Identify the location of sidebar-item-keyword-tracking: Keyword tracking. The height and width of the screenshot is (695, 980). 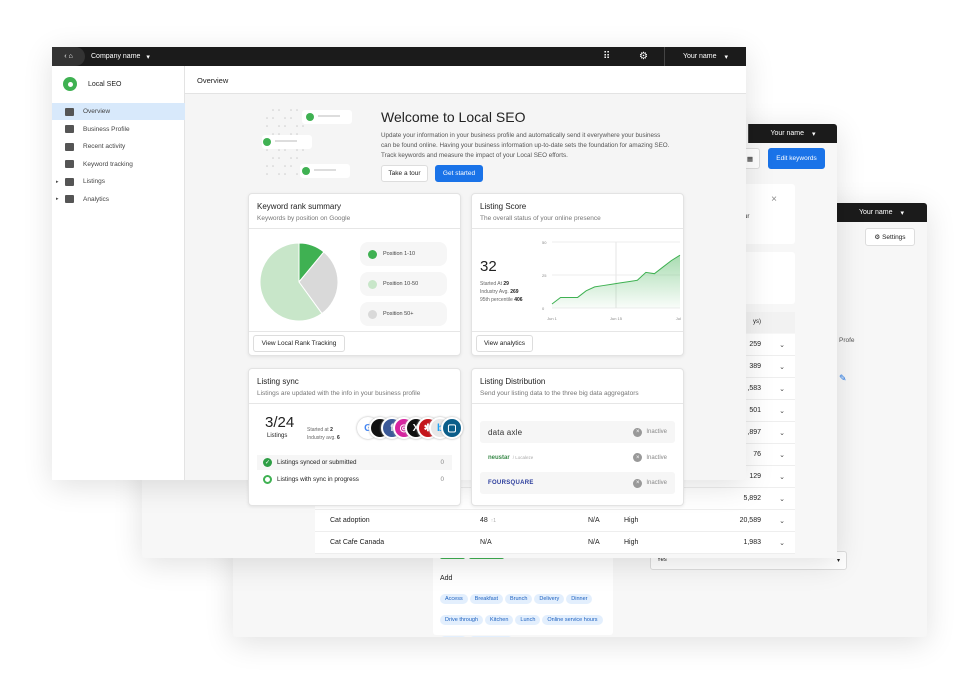
(118, 164).